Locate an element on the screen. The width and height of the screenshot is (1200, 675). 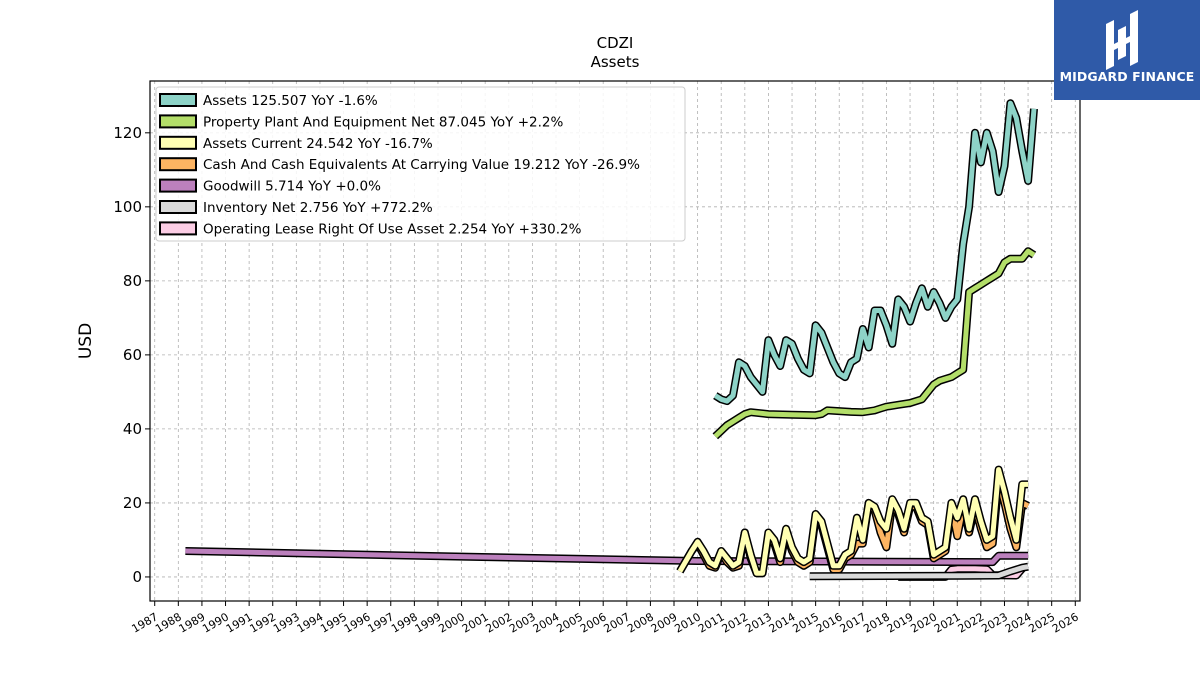
series-line-goodwill is located at coordinates (607, 556).